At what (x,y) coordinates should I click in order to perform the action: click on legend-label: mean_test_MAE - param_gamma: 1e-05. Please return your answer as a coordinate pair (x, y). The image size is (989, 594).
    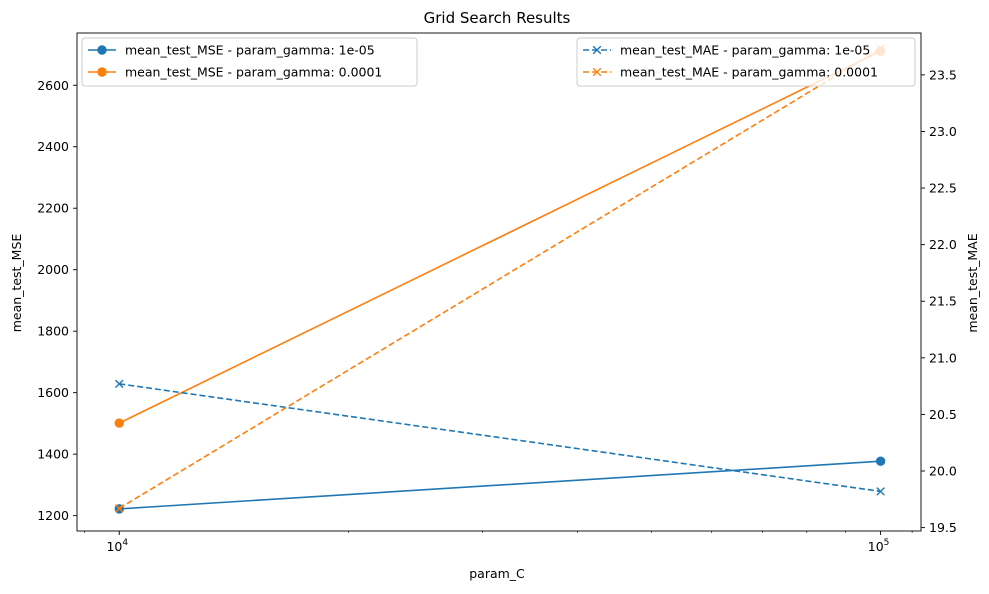
    Looking at the image, I should click on (745, 50).